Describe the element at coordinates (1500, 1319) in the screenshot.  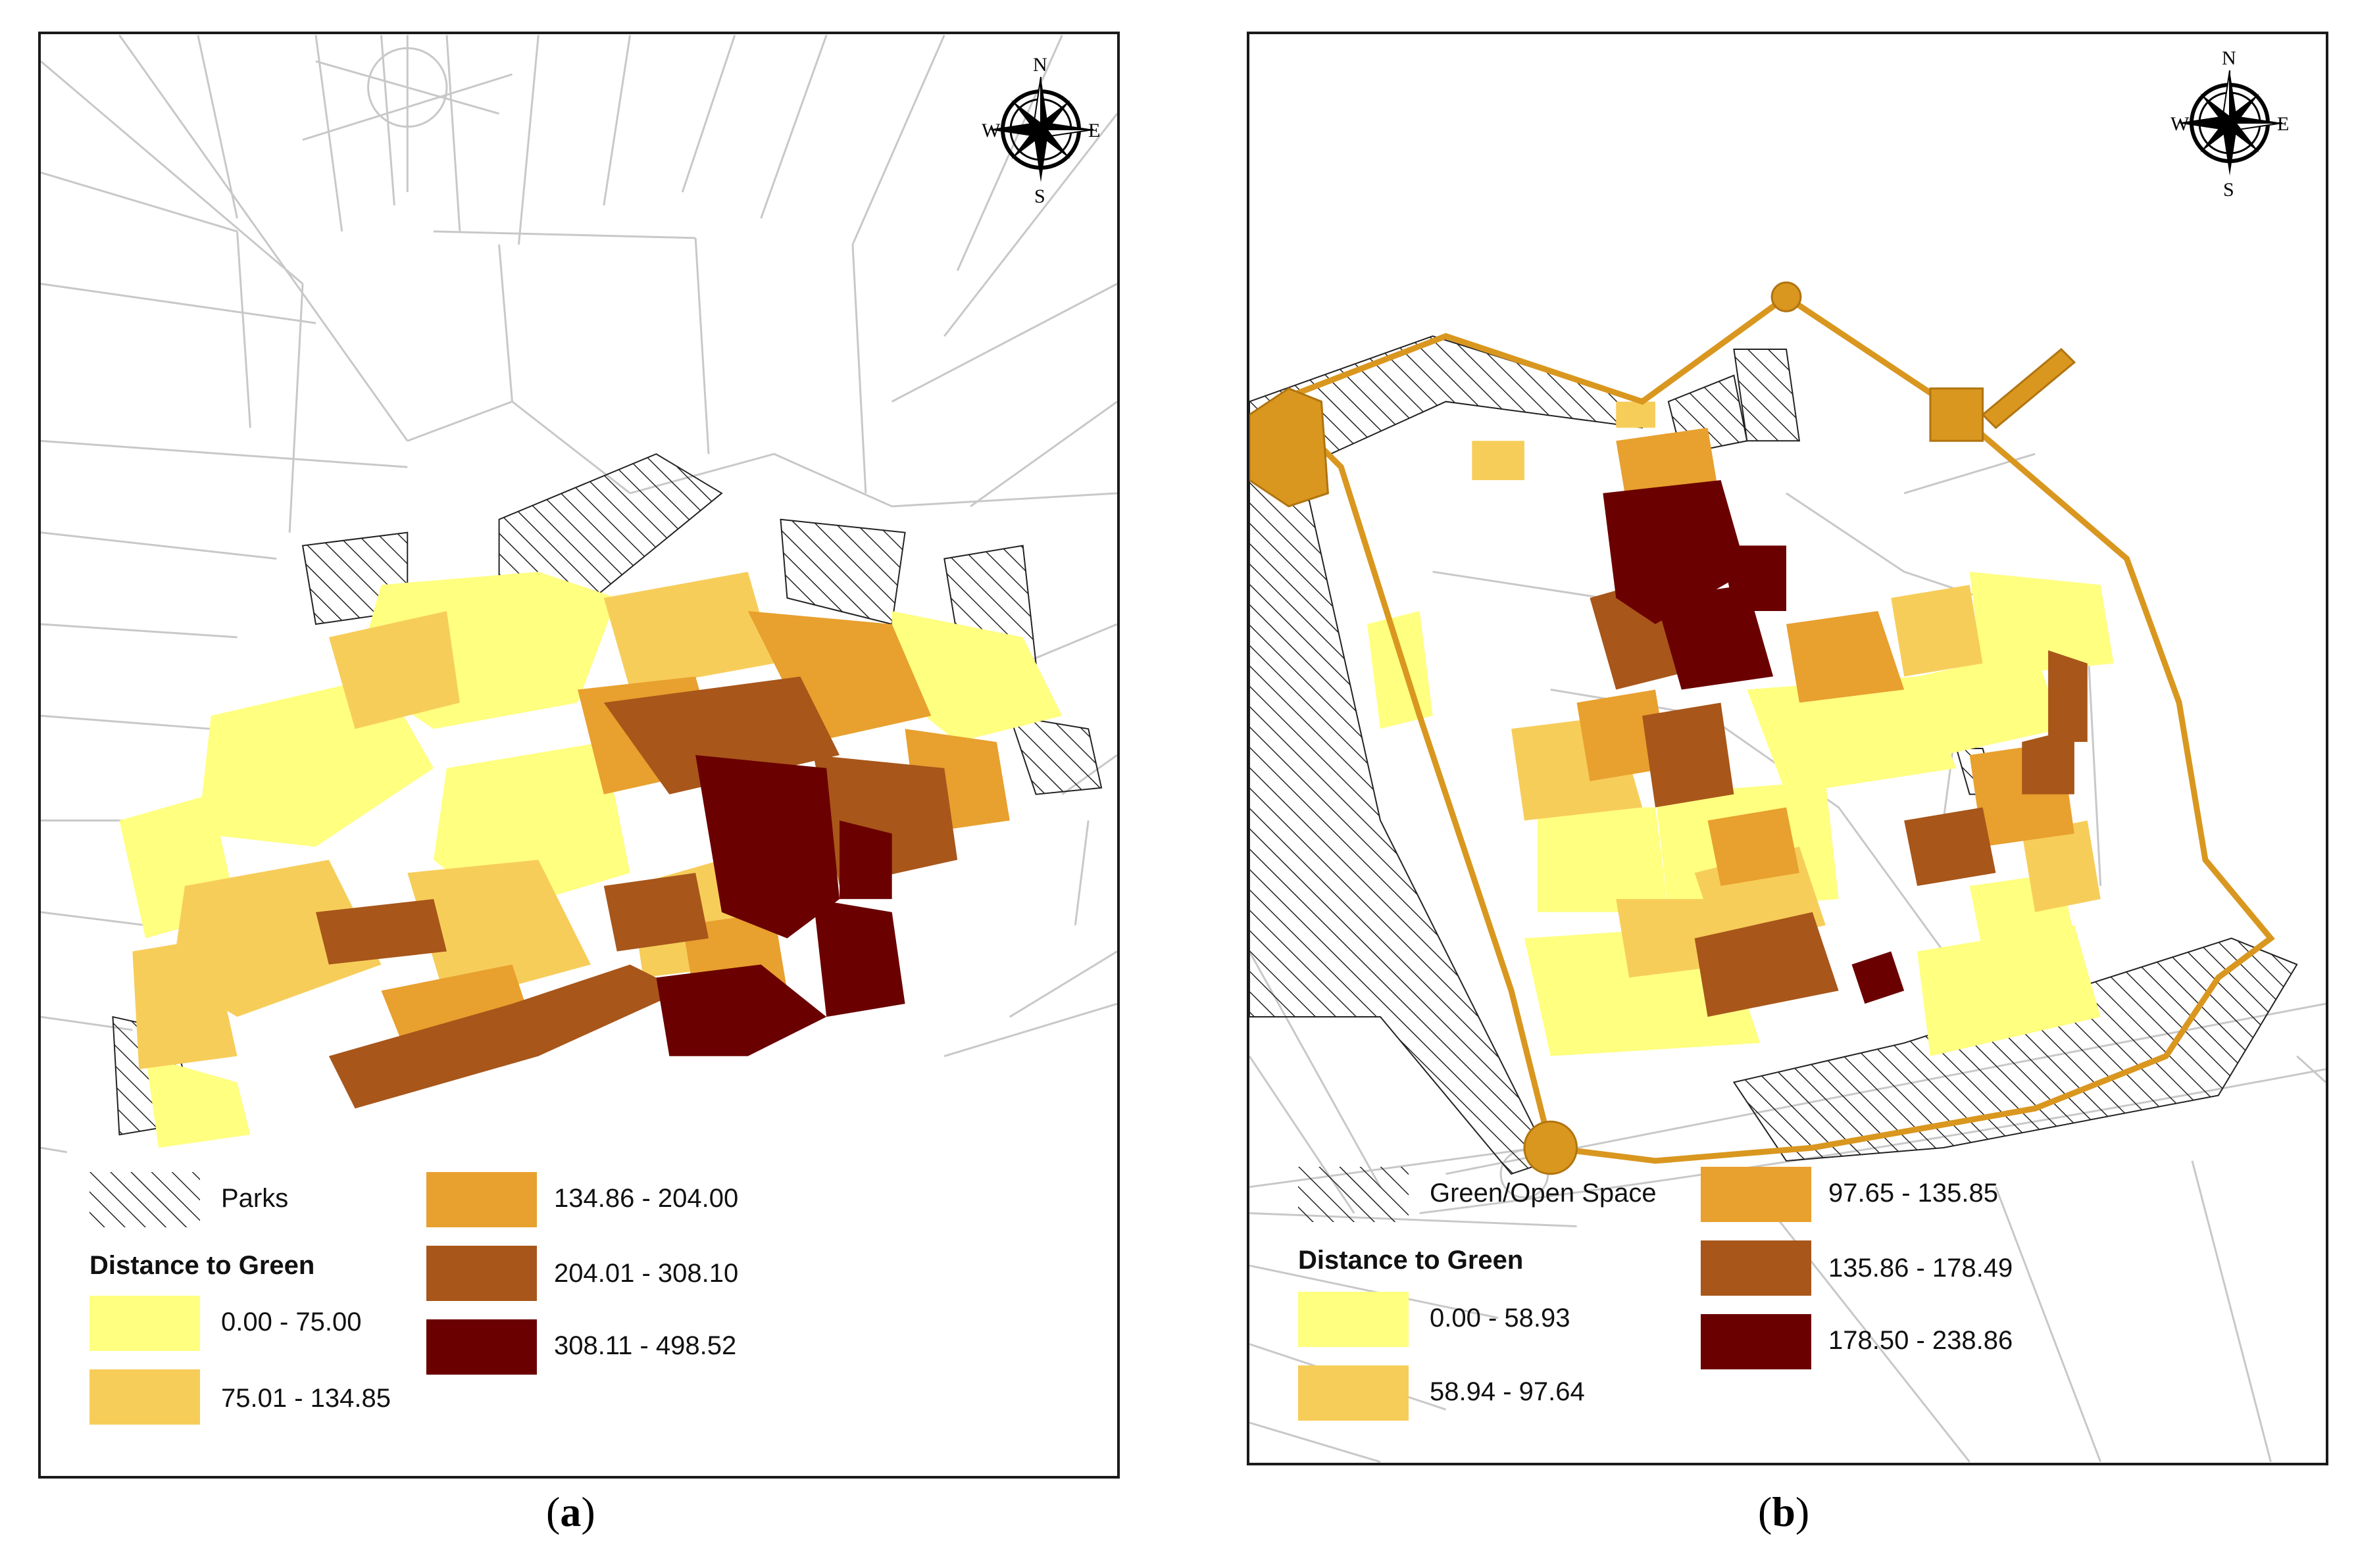
I see `legend-label-class-1: 0.00 - 58.93` at that location.